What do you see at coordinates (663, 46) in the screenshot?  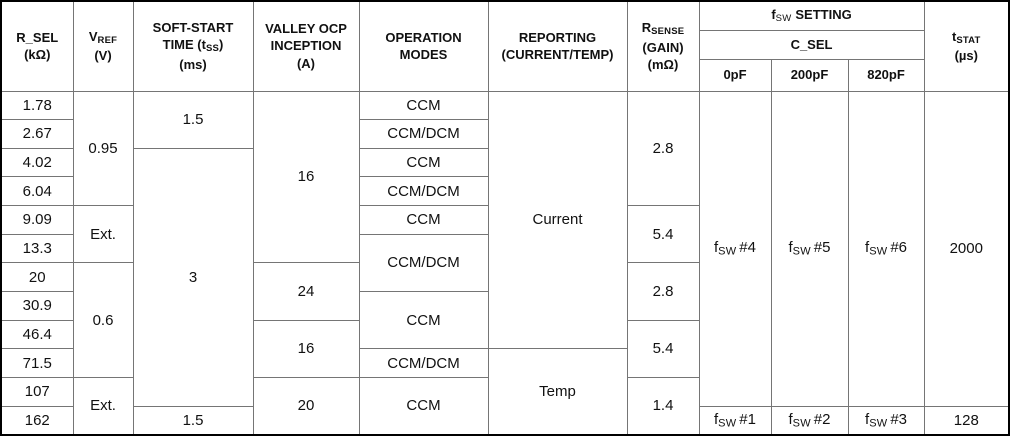 I see `header-r-sense: RSENSE (GAIN) (mΩ)` at bounding box center [663, 46].